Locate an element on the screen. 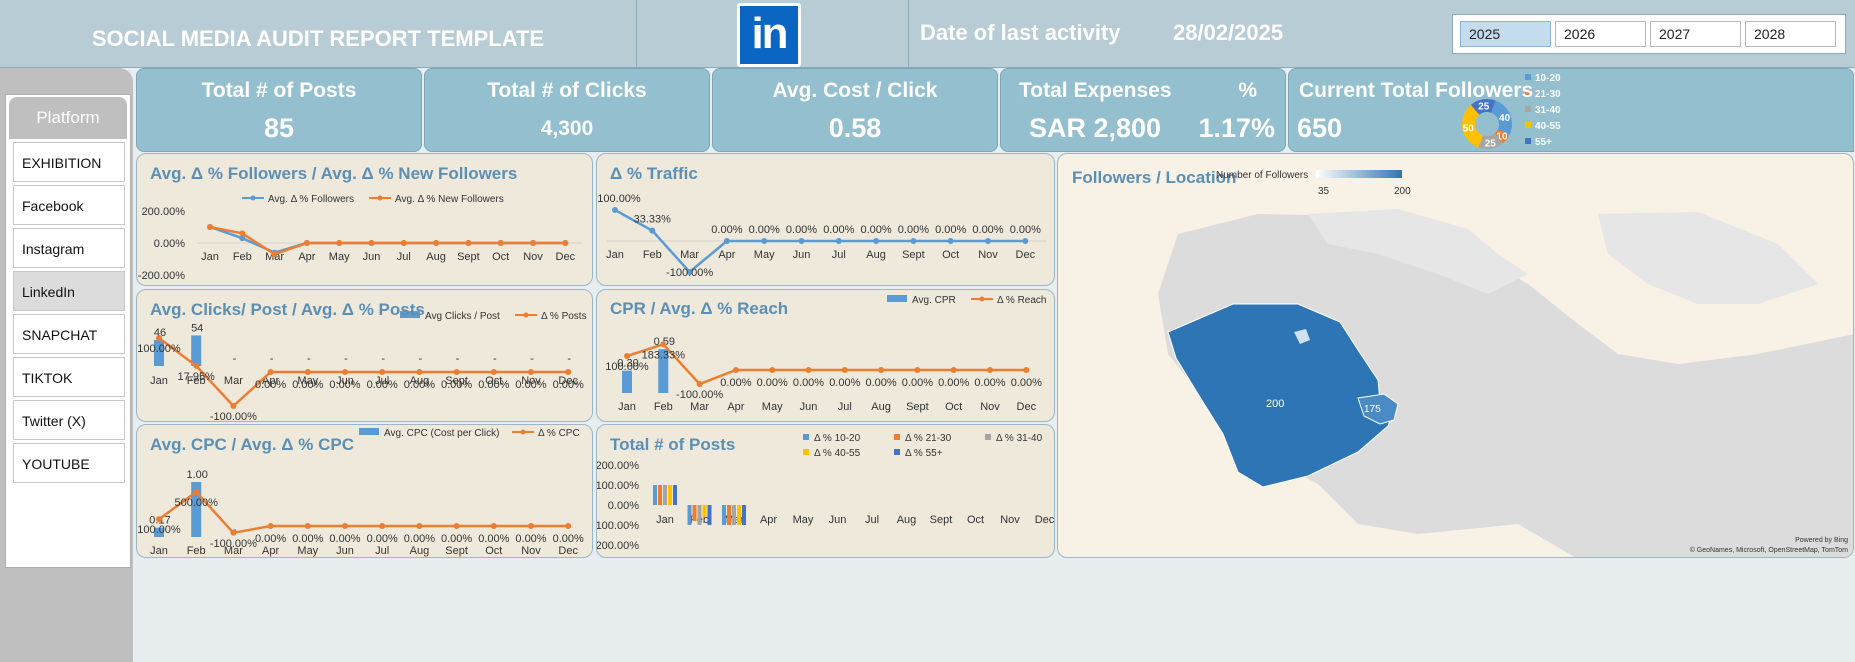  posts-legend-text: Δ % 55+ is located at coordinates (924, 453).